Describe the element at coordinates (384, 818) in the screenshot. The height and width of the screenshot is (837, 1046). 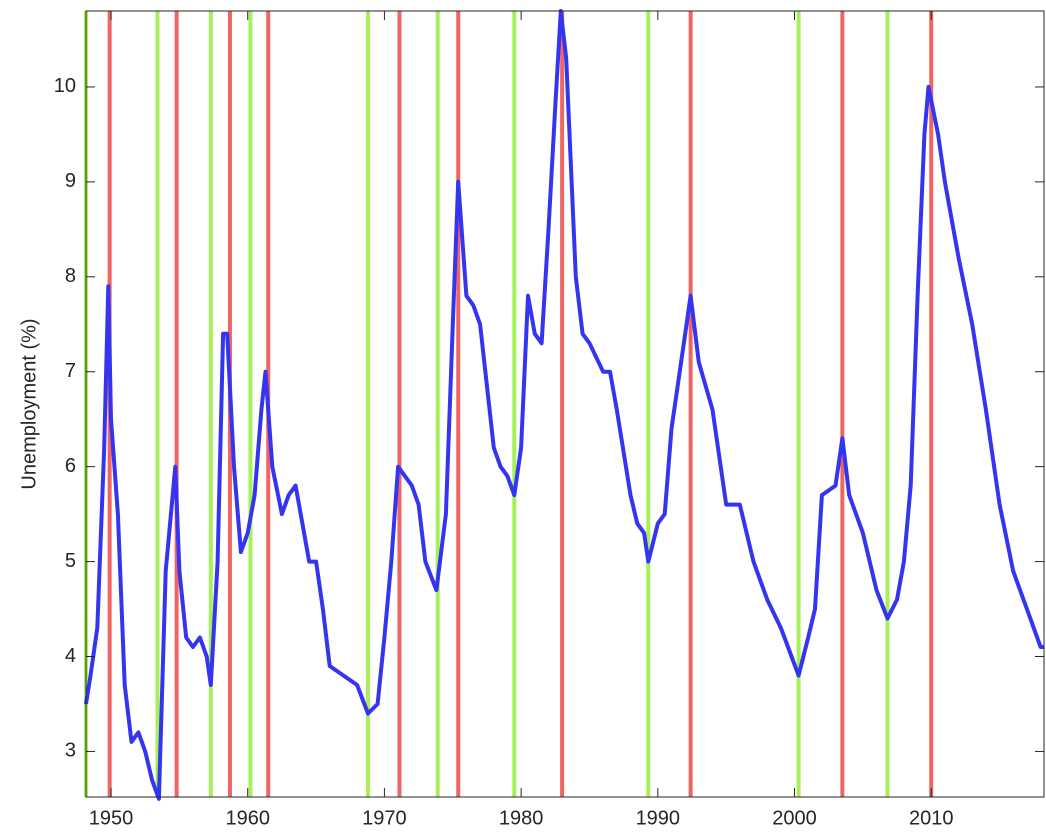
I see `x-tick-label: 1970` at that location.